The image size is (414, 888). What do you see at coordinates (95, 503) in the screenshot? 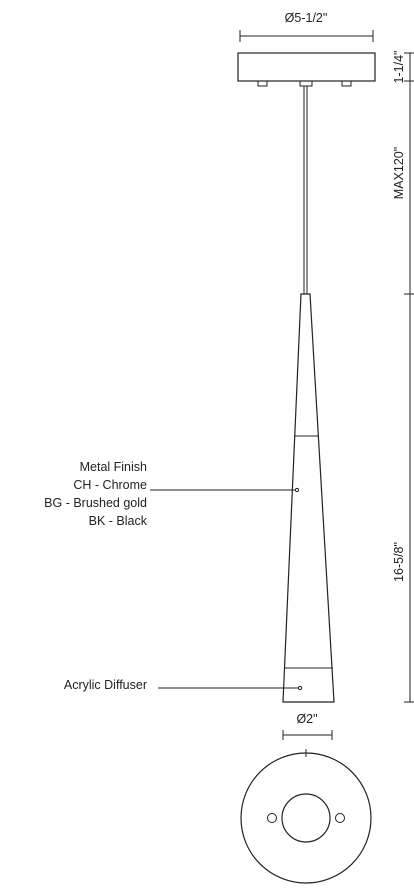
I see `finish-option-brushed-gold: BG - Brushed gold` at bounding box center [95, 503].